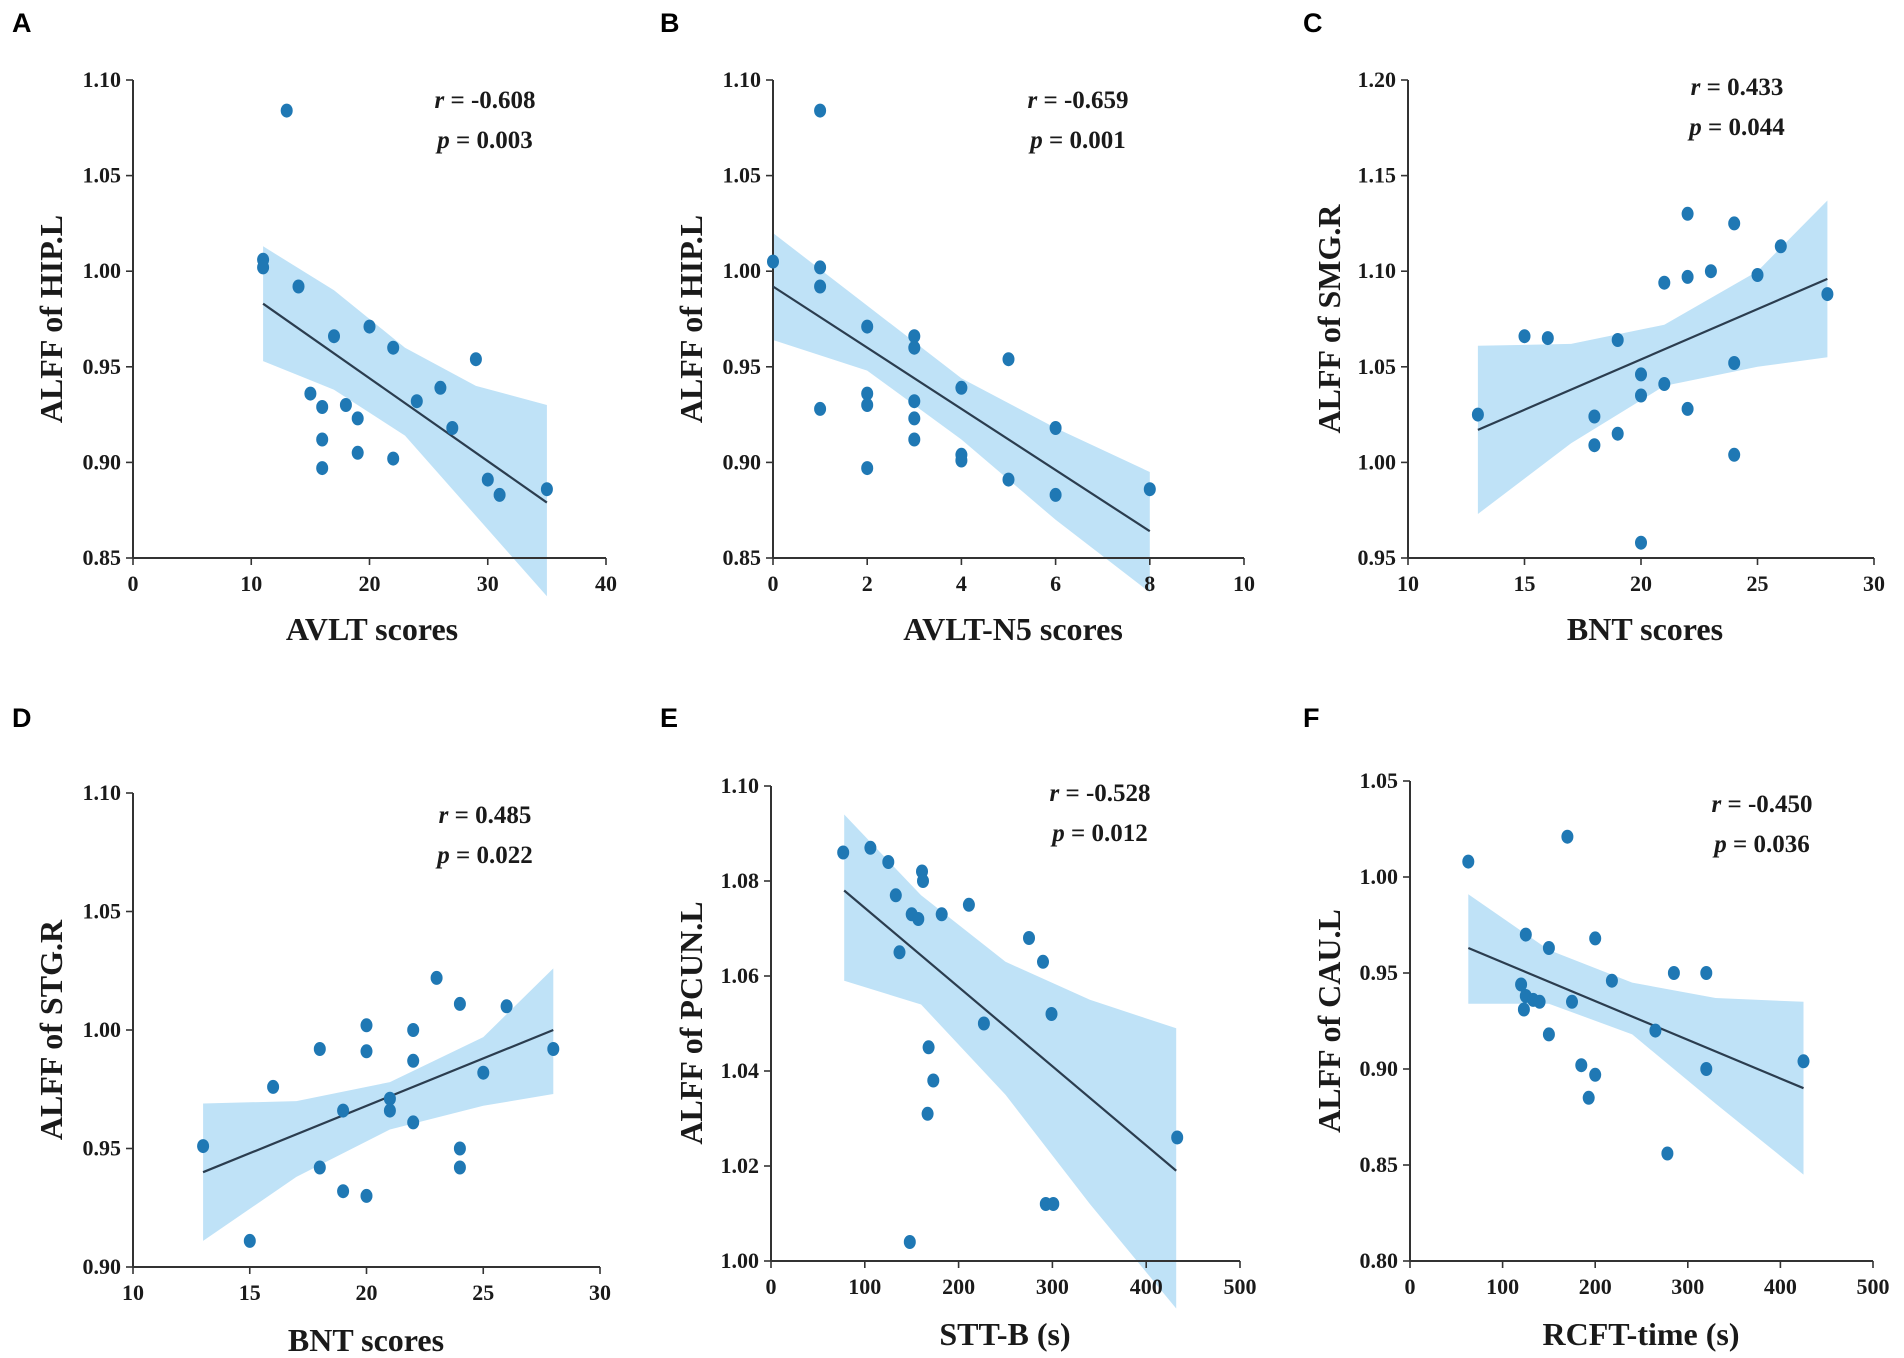 This screenshot has width=1904, height=1358. Describe the element at coordinates (1379, 1260) in the screenshot. I see `y-tick-label: 0.80` at that location.